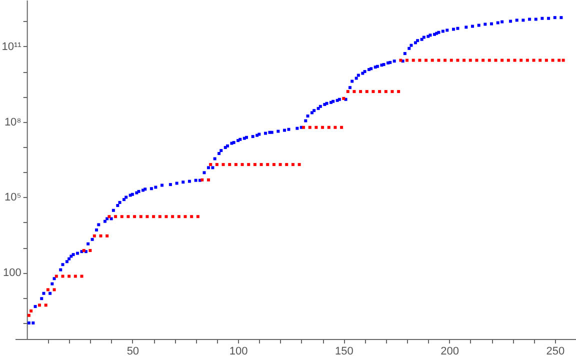 This screenshot has width=576, height=356. Describe the element at coordinates (13, 122) in the screenshot. I see `y-tick-label: 10⁸` at that location.